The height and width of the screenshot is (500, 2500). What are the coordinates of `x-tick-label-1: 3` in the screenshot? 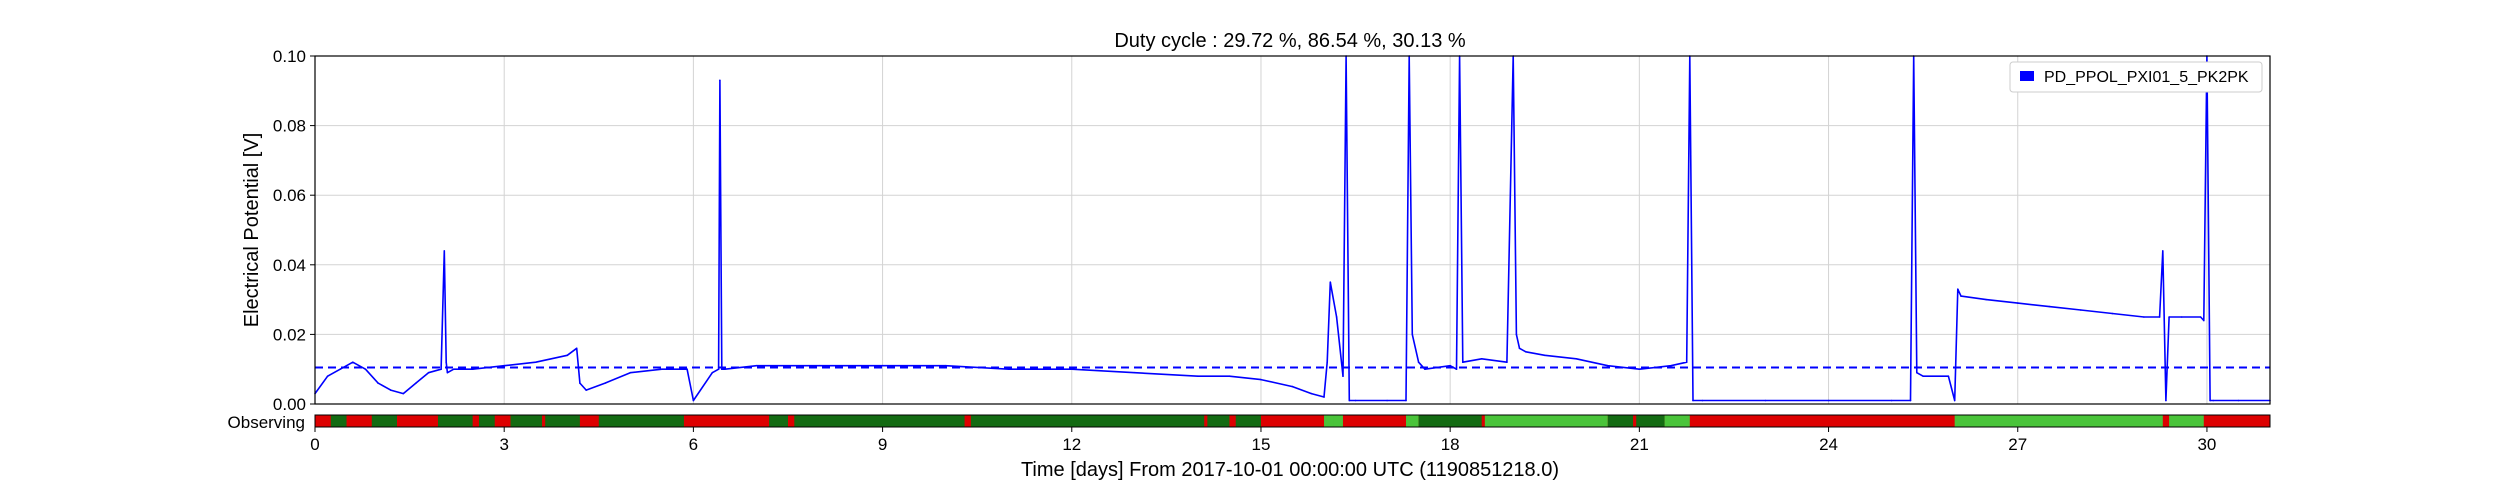 It's located at (503, 444).